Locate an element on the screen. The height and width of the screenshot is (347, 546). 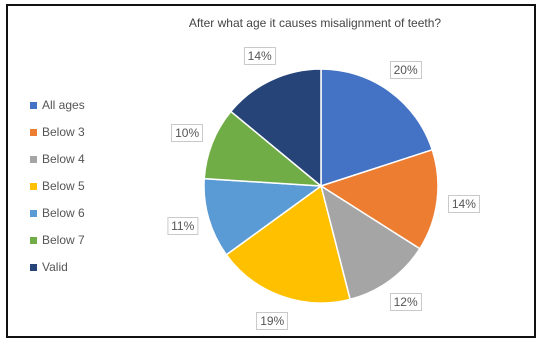
legend-item: Below 4 is located at coordinates (57, 165).